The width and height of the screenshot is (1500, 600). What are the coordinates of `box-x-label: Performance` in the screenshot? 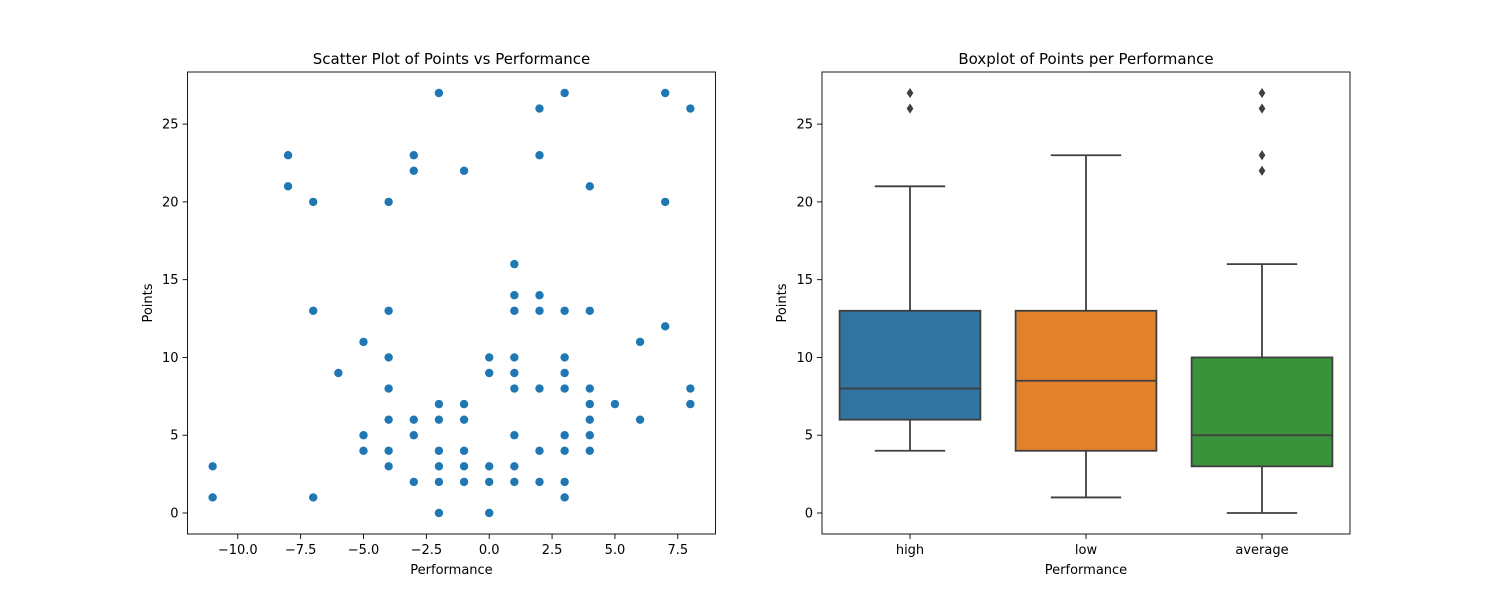 It's located at (1086, 570).